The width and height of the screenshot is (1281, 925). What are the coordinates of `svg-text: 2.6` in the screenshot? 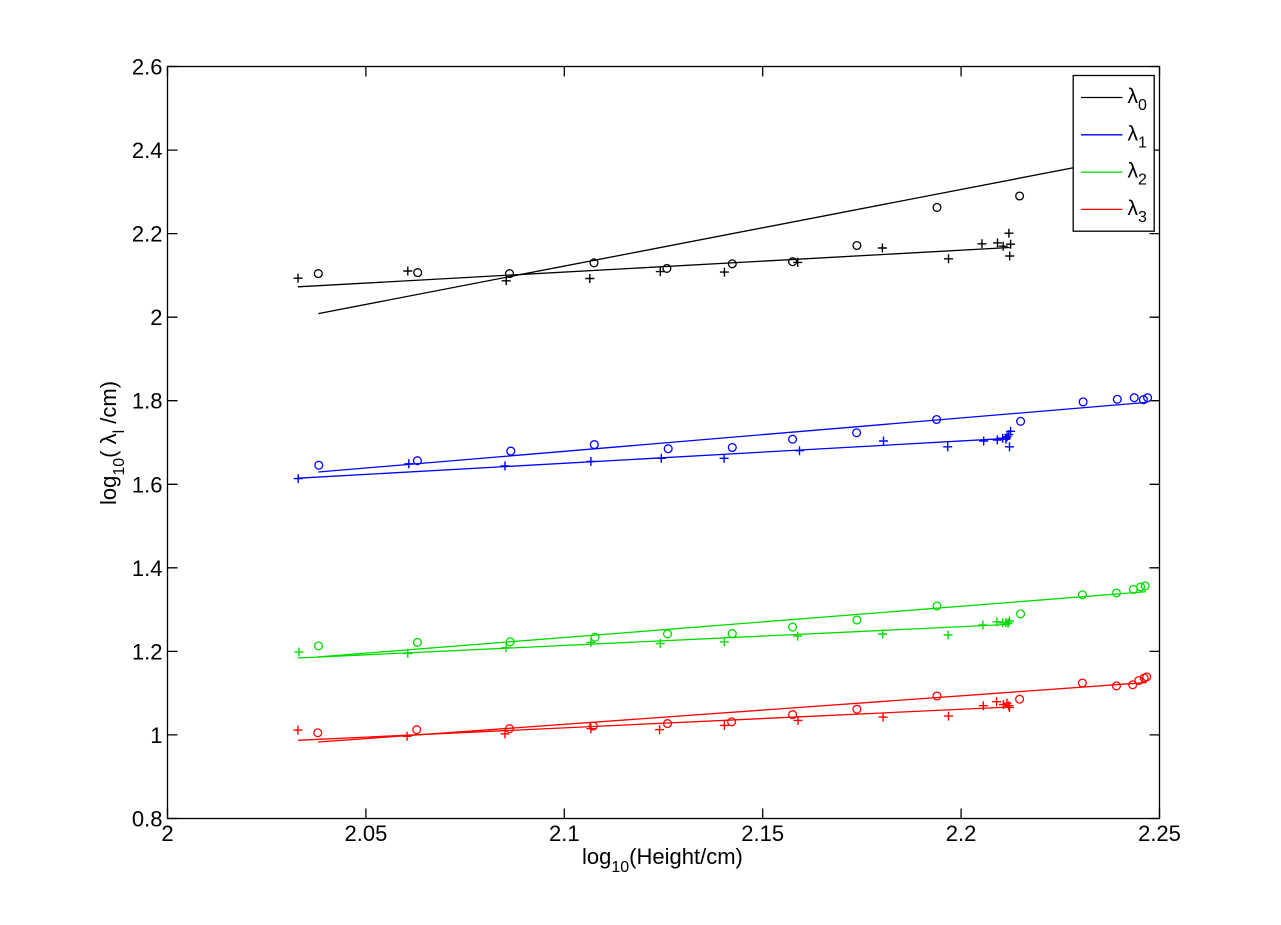 It's located at (147, 67).